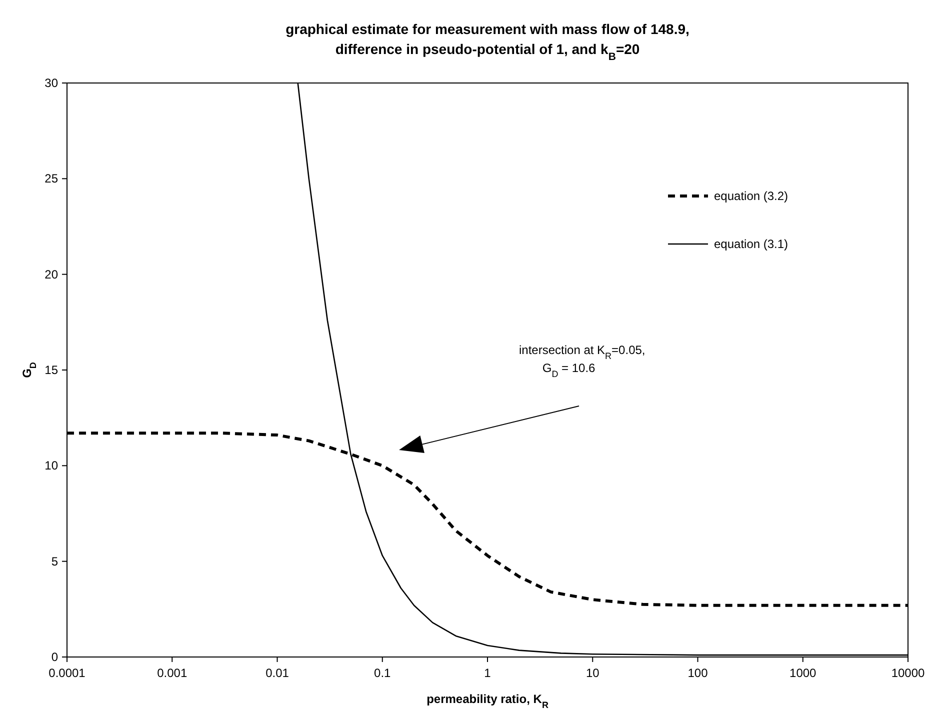 This screenshot has width=948, height=717. I want to click on y-tick-label: 20, so click(51, 274).